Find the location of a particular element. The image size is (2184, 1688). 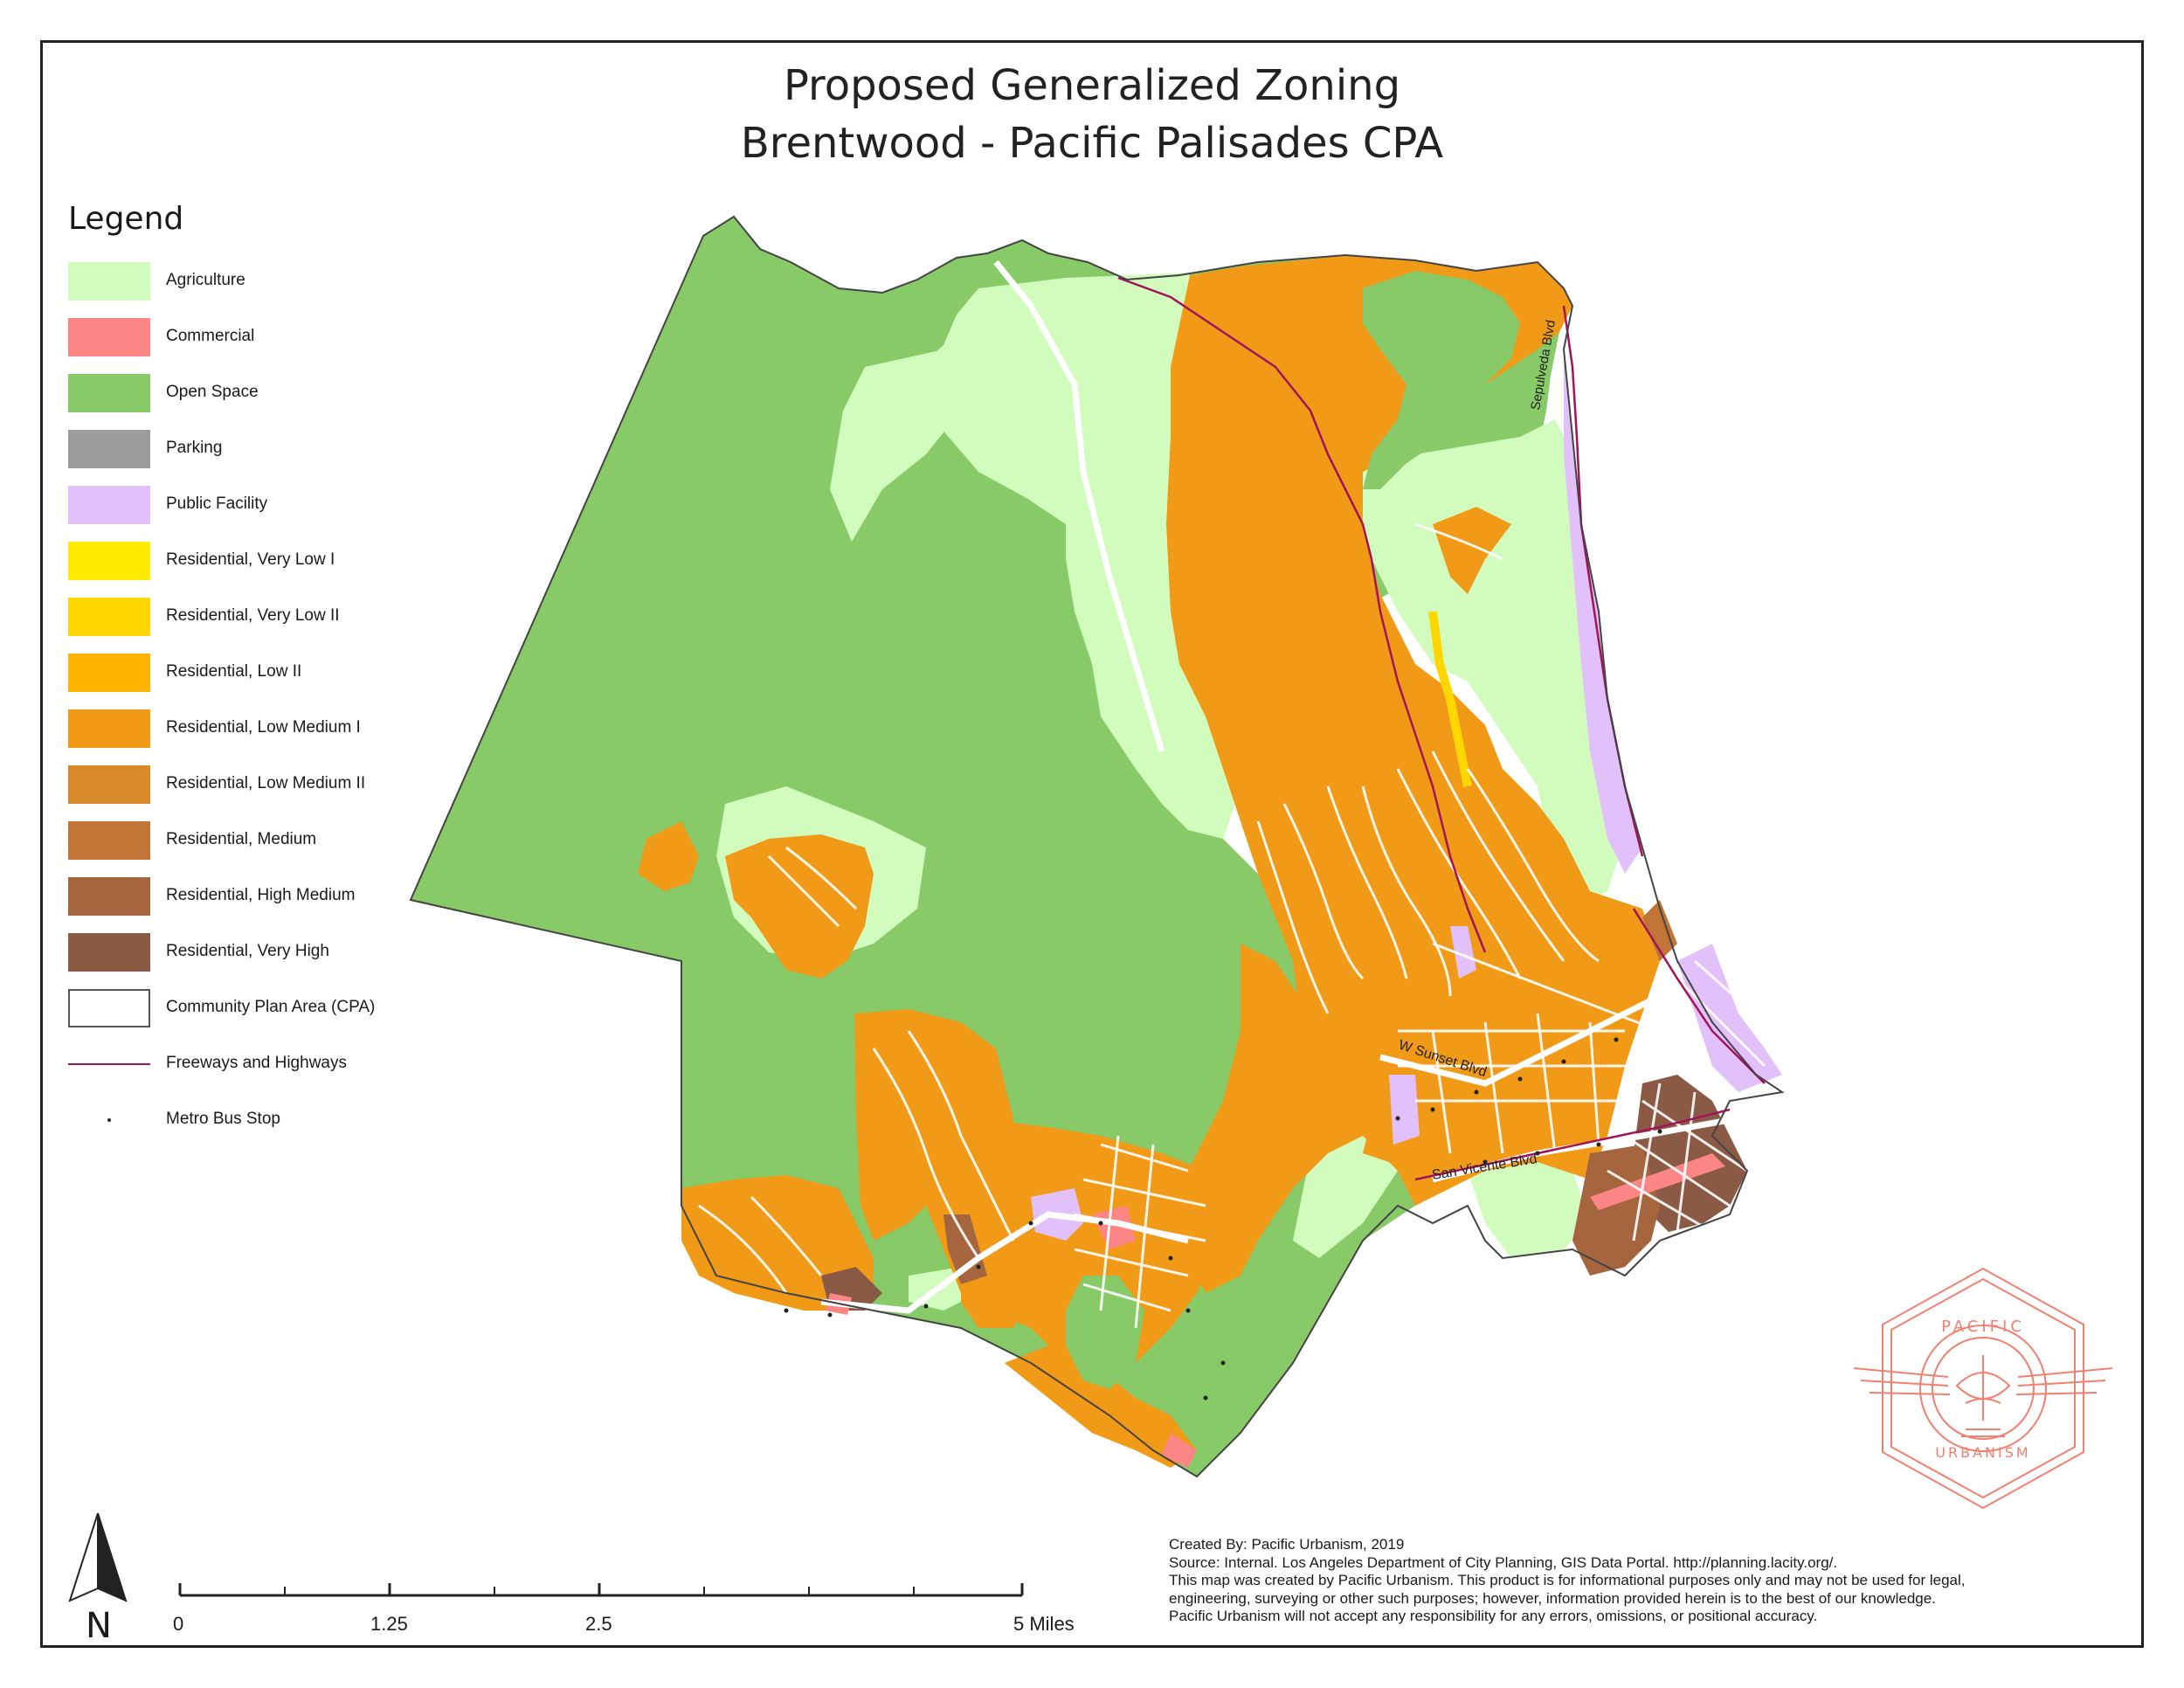

legend-title: Legend is located at coordinates (126, 219).